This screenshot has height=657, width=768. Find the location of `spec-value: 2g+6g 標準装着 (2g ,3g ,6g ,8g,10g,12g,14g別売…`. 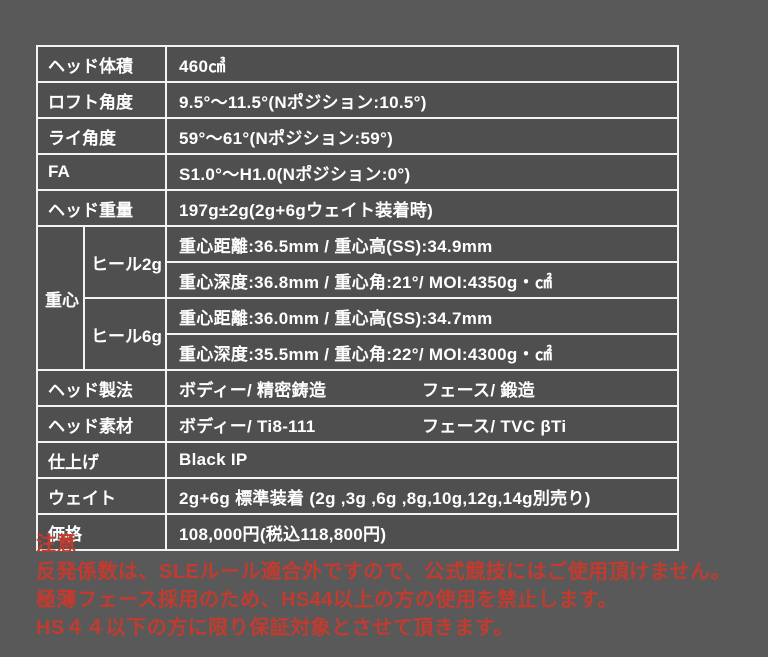

spec-value: 2g+6g 標準装着 (2g ,3g ,6g ,8g,10g,12g,14g別売… is located at coordinates (422, 496).